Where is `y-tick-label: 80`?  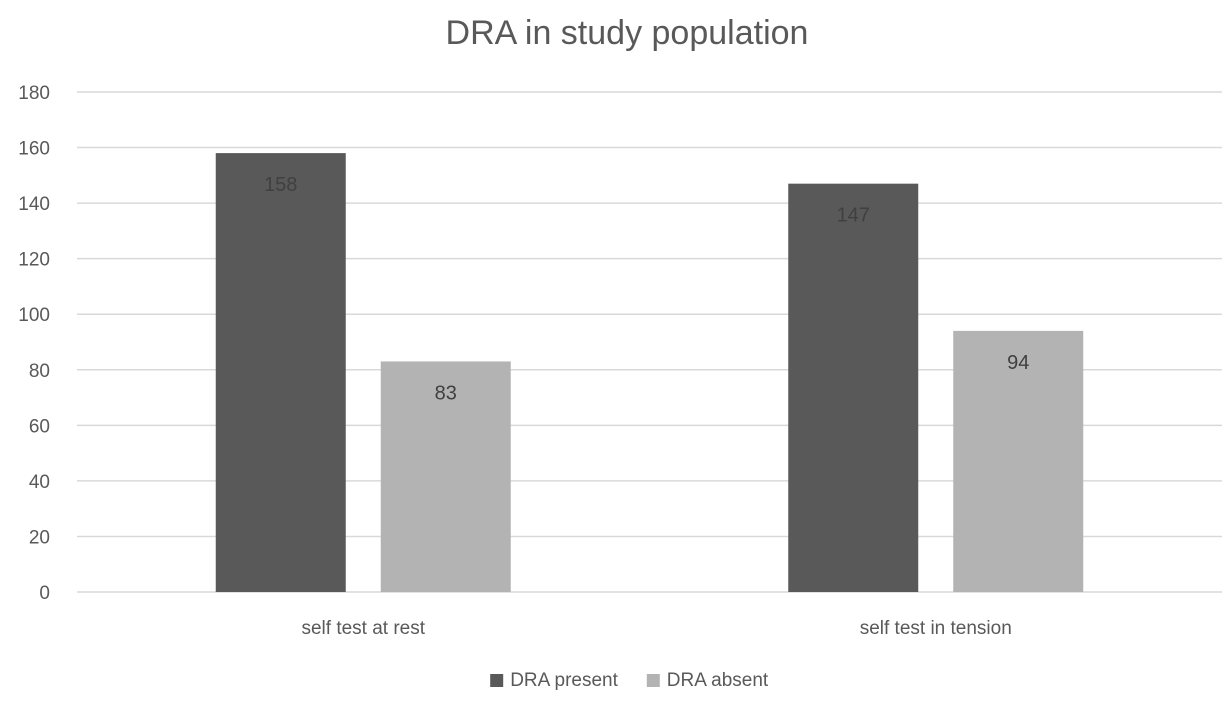
y-tick-label: 80 is located at coordinates (39, 371).